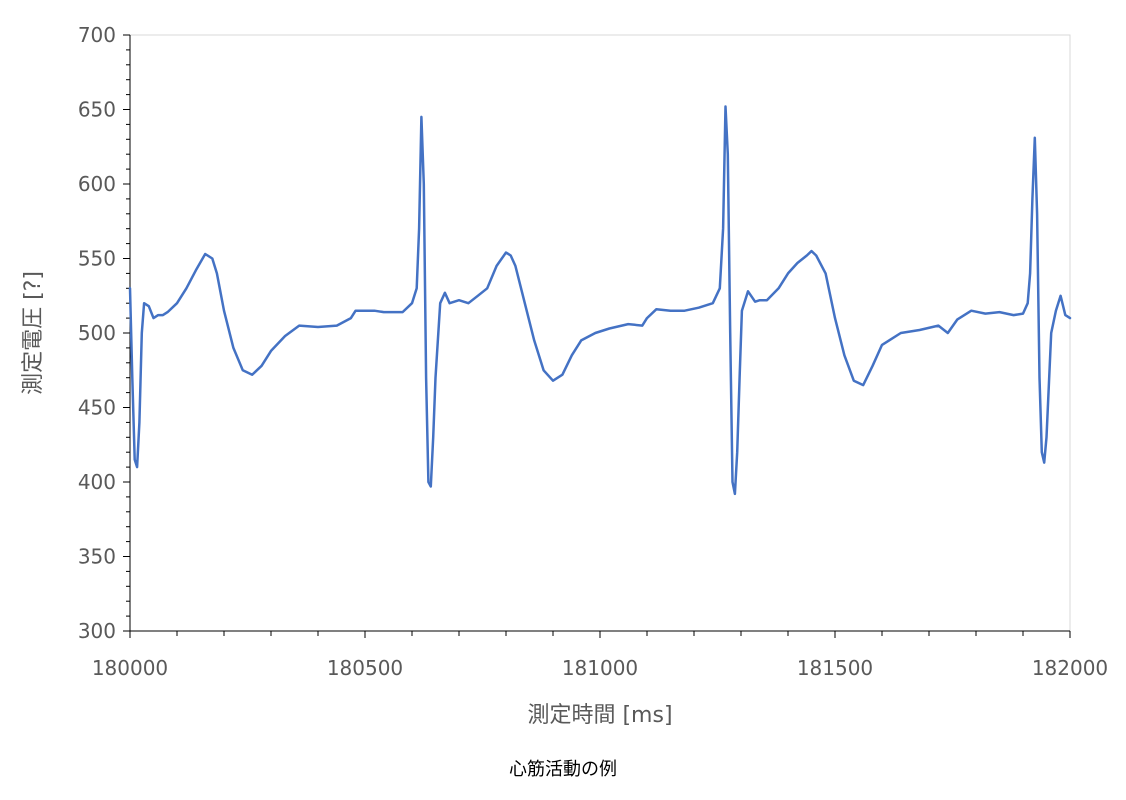 This screenshot has width=1126, height=800. Describe the element at coordinates (33, 333) in the screenshot. I see `y-axis-title: 測定電圧 [?]` at that location.